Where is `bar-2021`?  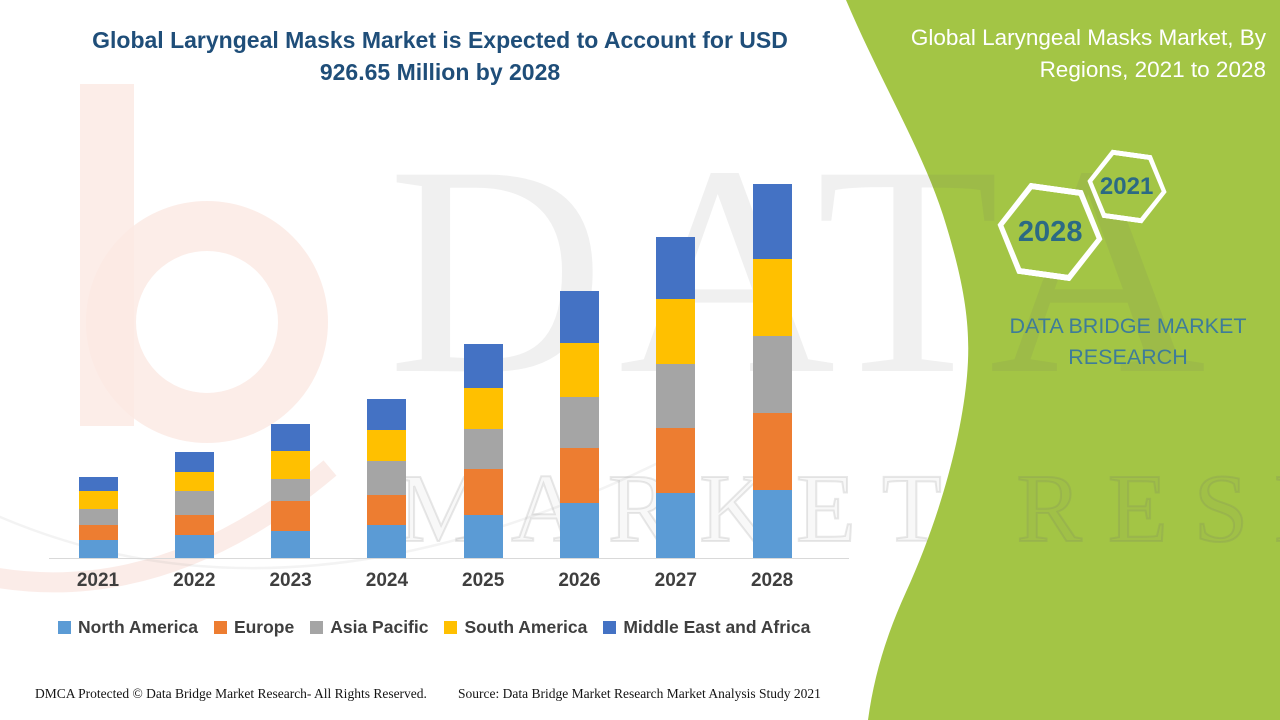 bar-2021 is located at coordinates (98, 517).